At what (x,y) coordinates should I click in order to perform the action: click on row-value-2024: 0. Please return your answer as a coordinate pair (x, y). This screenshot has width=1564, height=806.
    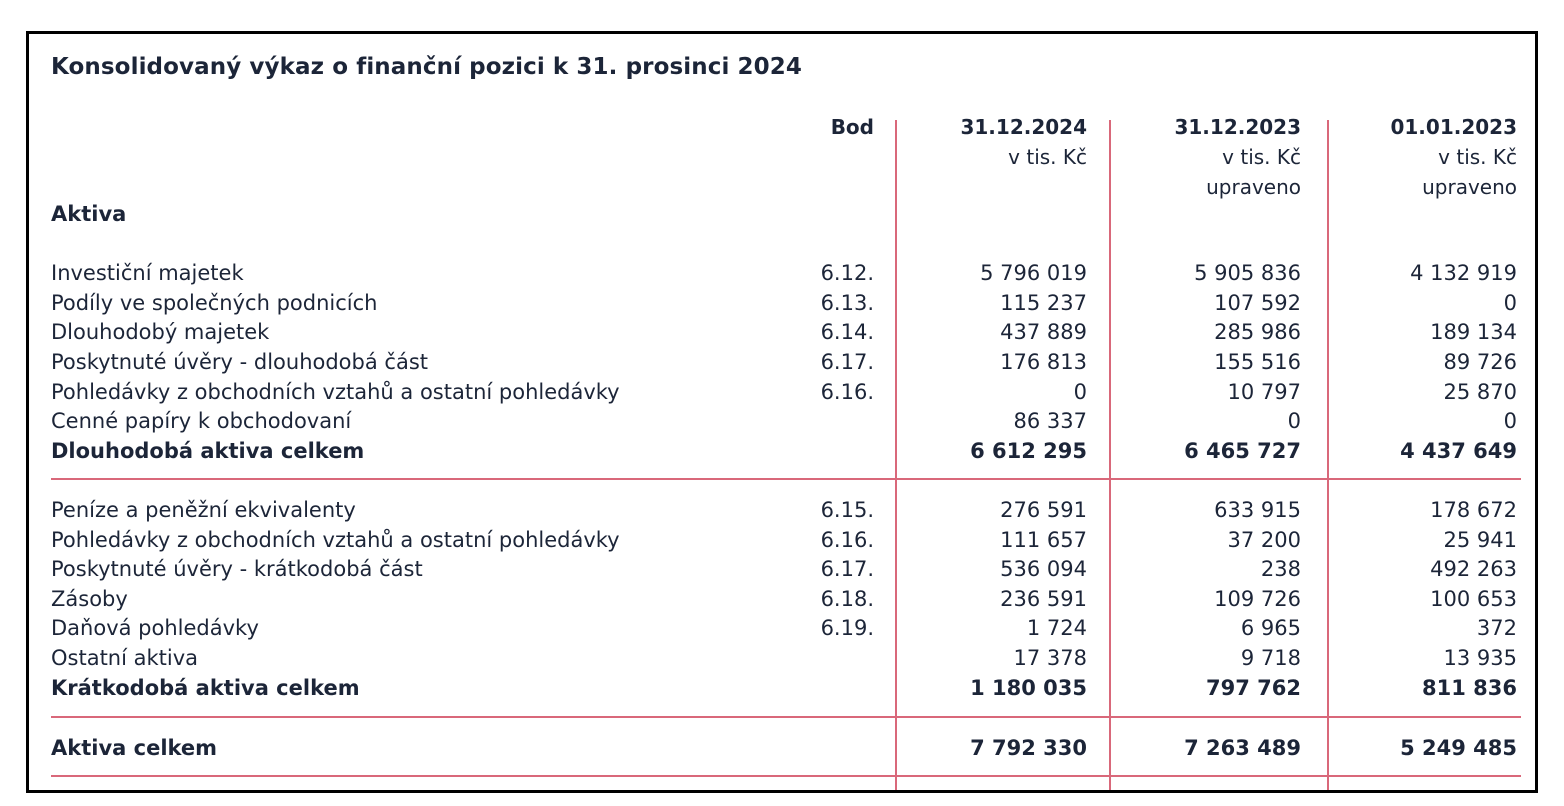
    Looking at the image, I should click on (1080, 392).